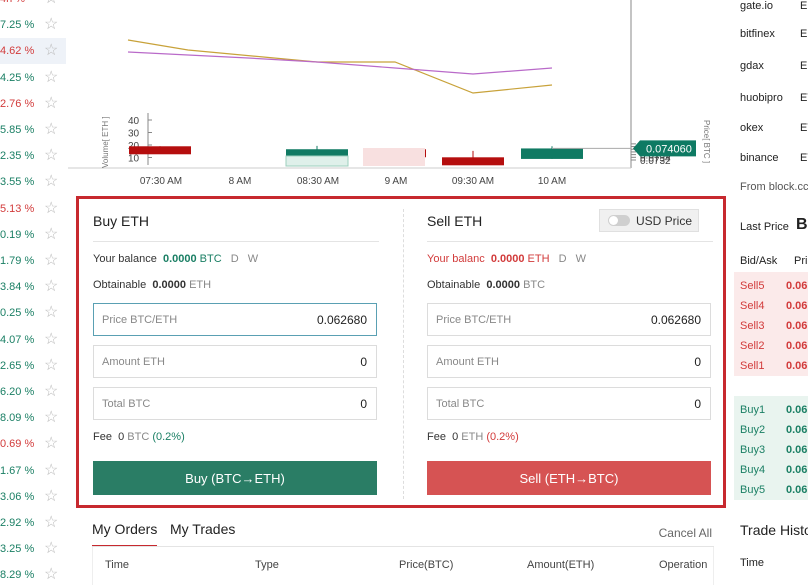  What do you see at coordinates (801, 261) in the screenshot?
I see `price-column-label: Pric` at bounding box center [801, 261].